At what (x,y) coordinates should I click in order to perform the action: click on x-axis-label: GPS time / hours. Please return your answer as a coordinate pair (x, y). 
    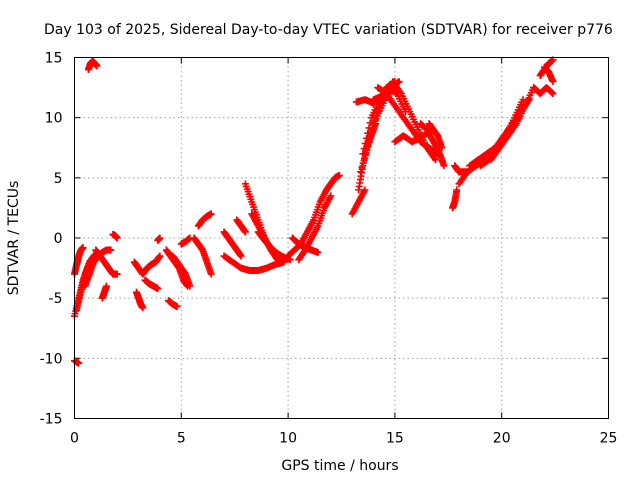
    Looking at the image, I should click on (339, 466).